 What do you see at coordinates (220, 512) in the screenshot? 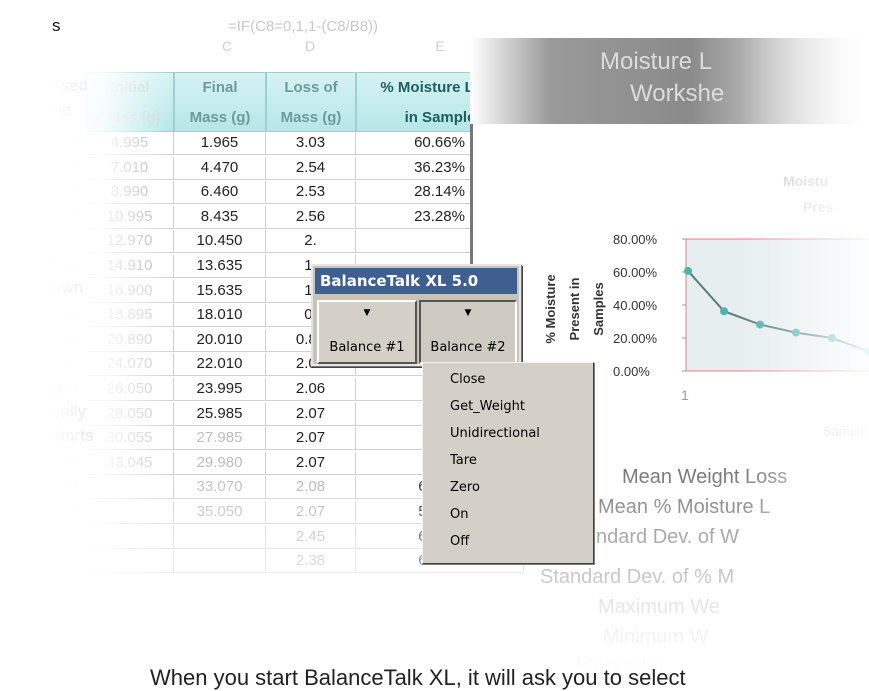
I see `table-cell-final: 35.050` at bounding box center [220, 512].